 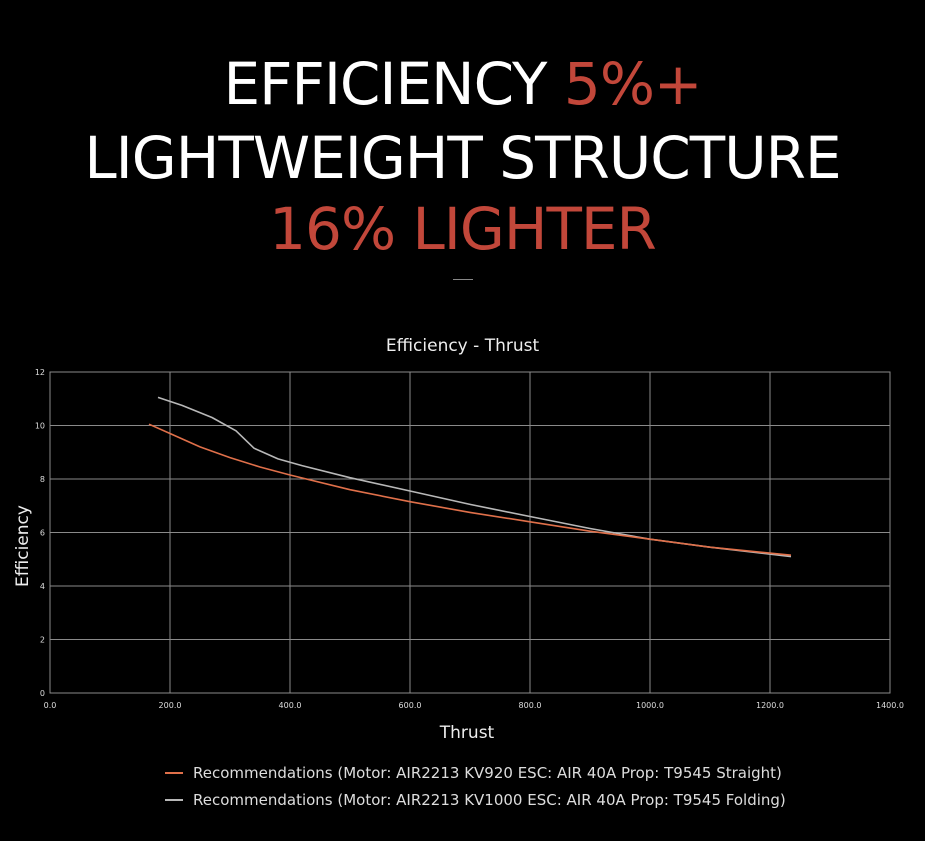 I want to click on x-tick-label: 400.0, so click(x=290, y=705).